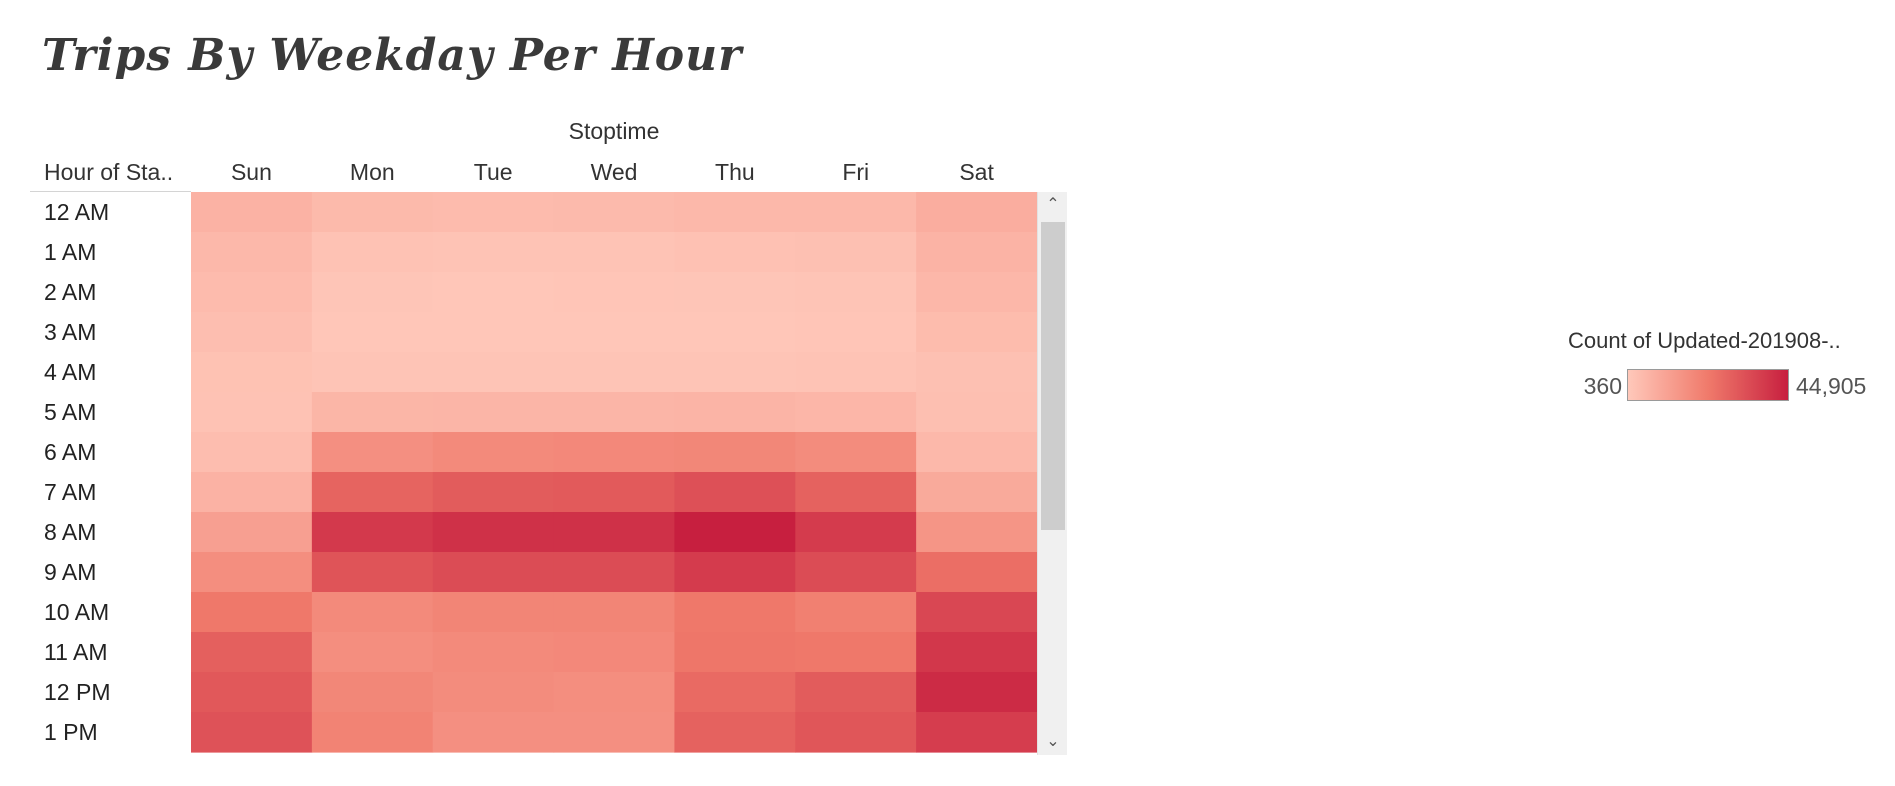 The width and height of the screenshot is (1895, 786). Describe the element at coordinates (1704, 340) in the screenshot. I see `legend-title: Count of Updated-201908-..` at that location.